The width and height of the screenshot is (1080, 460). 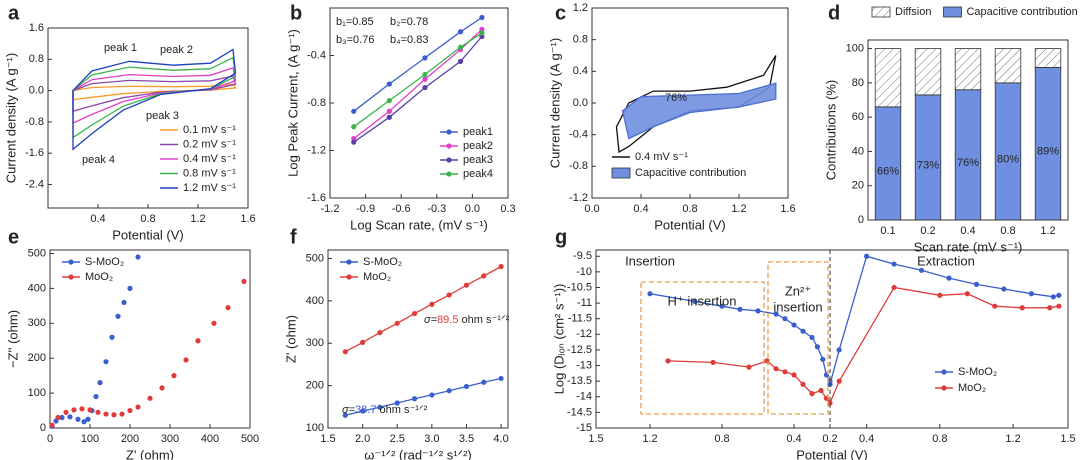 What do you see at coordinates (34, 184) in the screenshot?
I see `y-tick-label: -2.4` at bounding box center [34, 184].